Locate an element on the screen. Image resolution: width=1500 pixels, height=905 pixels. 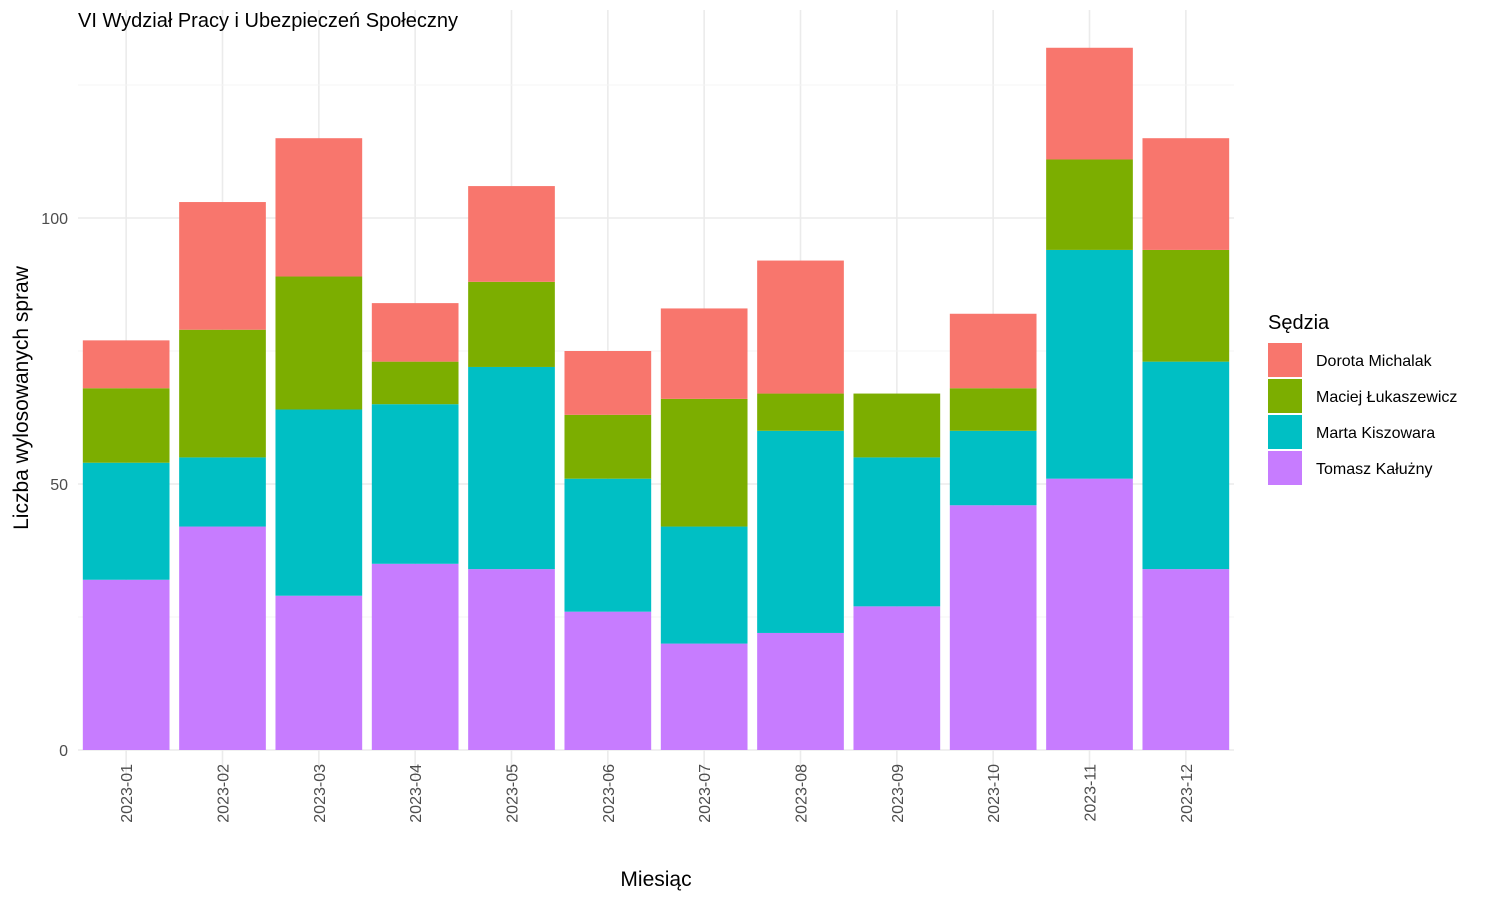
x-tick-label: 2023-08 is located at coordinates (802, 793).